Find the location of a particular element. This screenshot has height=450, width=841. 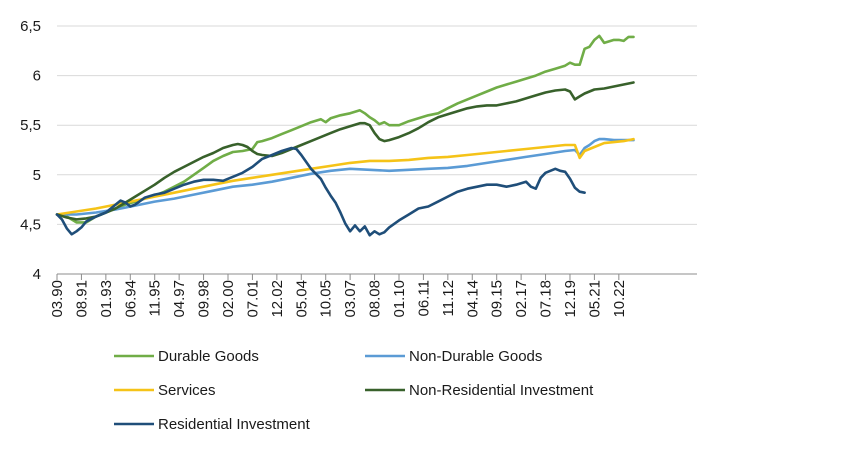

x-tick-label: 09.98 is located at coordinates (204, 299).